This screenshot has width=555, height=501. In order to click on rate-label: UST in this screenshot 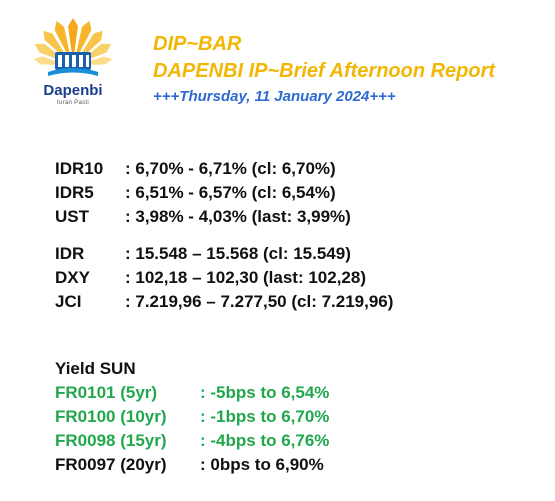, I will do `click(72, 216)`.